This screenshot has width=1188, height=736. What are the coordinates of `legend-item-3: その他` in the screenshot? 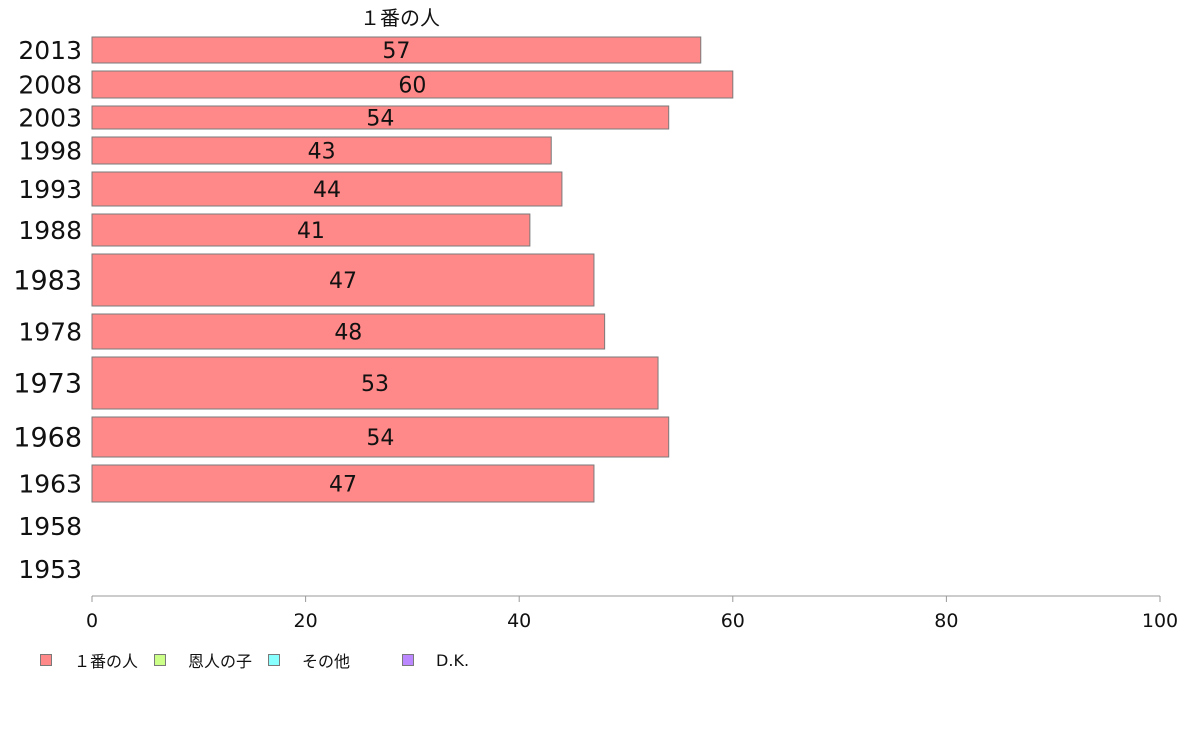 It's located at (309, 660).